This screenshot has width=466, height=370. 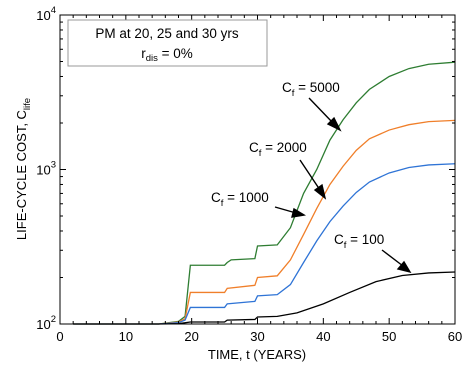 What do you see at coordinates (143, 53) in the screenshot?
I see `legend-line-2-main: r` at bounding box center [143, 53].